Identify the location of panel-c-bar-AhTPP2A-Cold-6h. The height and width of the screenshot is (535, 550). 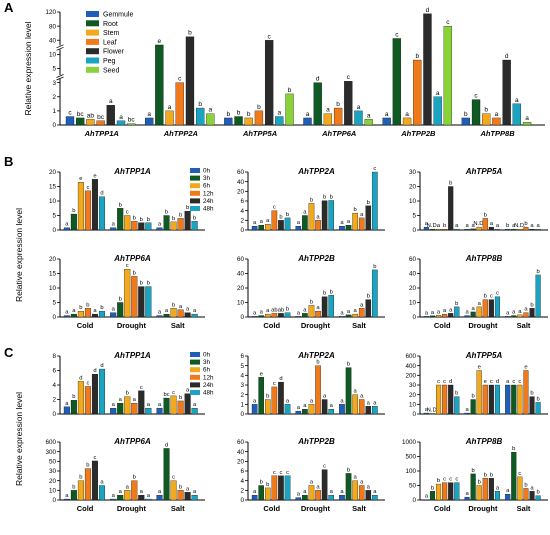
(268, 407).